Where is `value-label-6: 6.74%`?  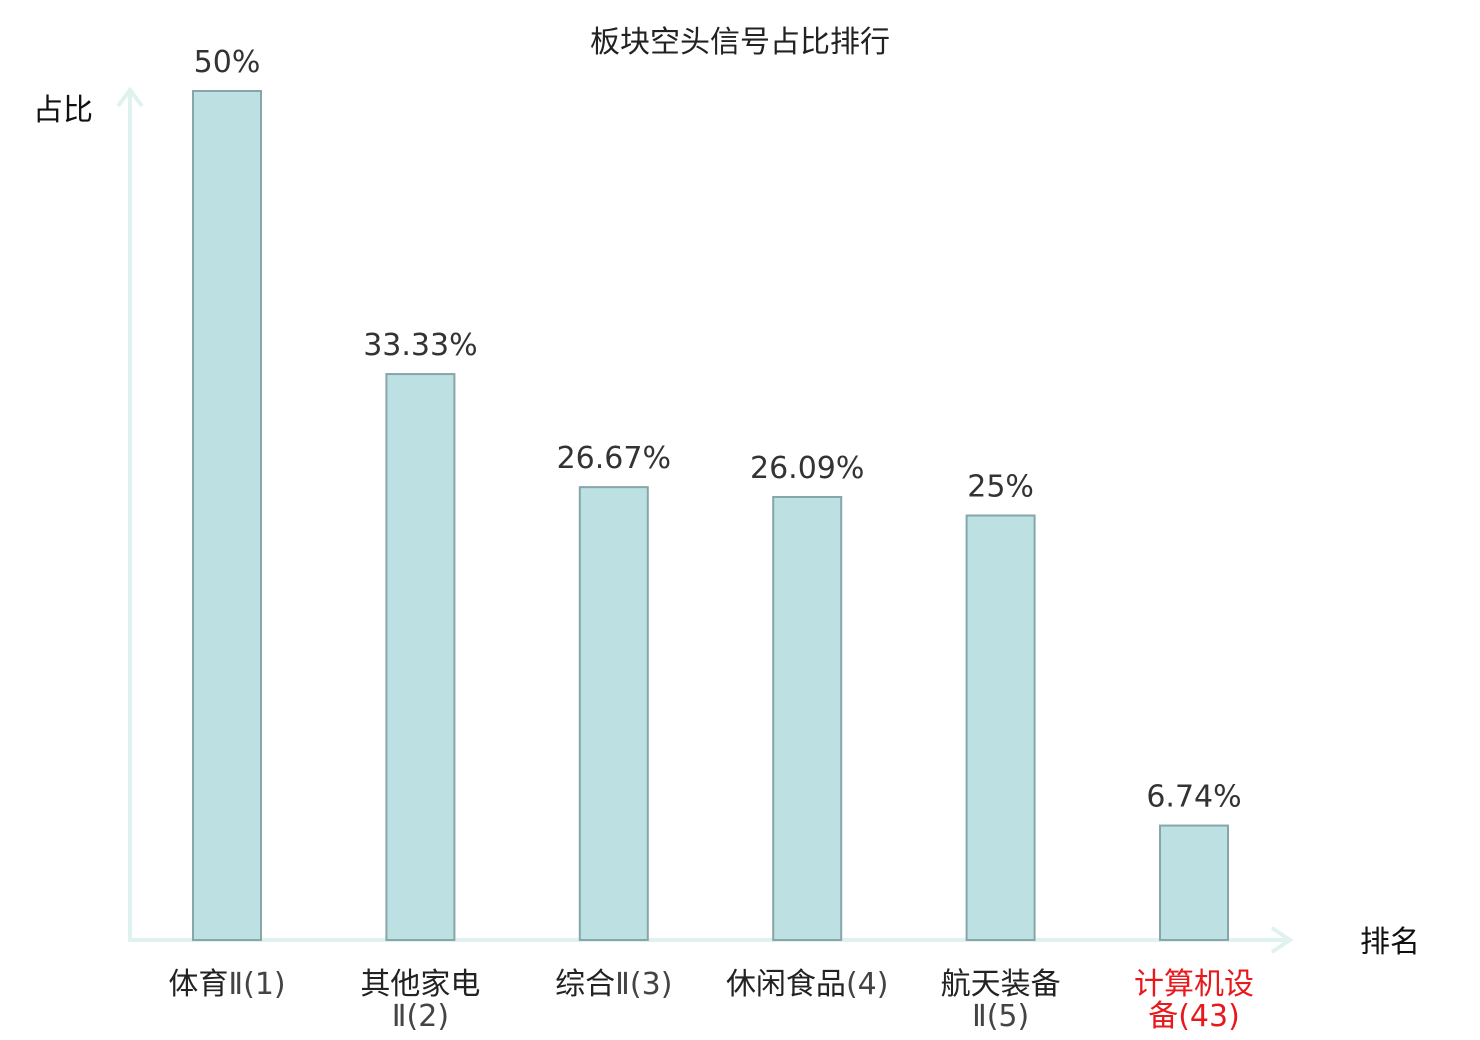 value-label-6: 6.74% is located at coordinates (1193, 797).